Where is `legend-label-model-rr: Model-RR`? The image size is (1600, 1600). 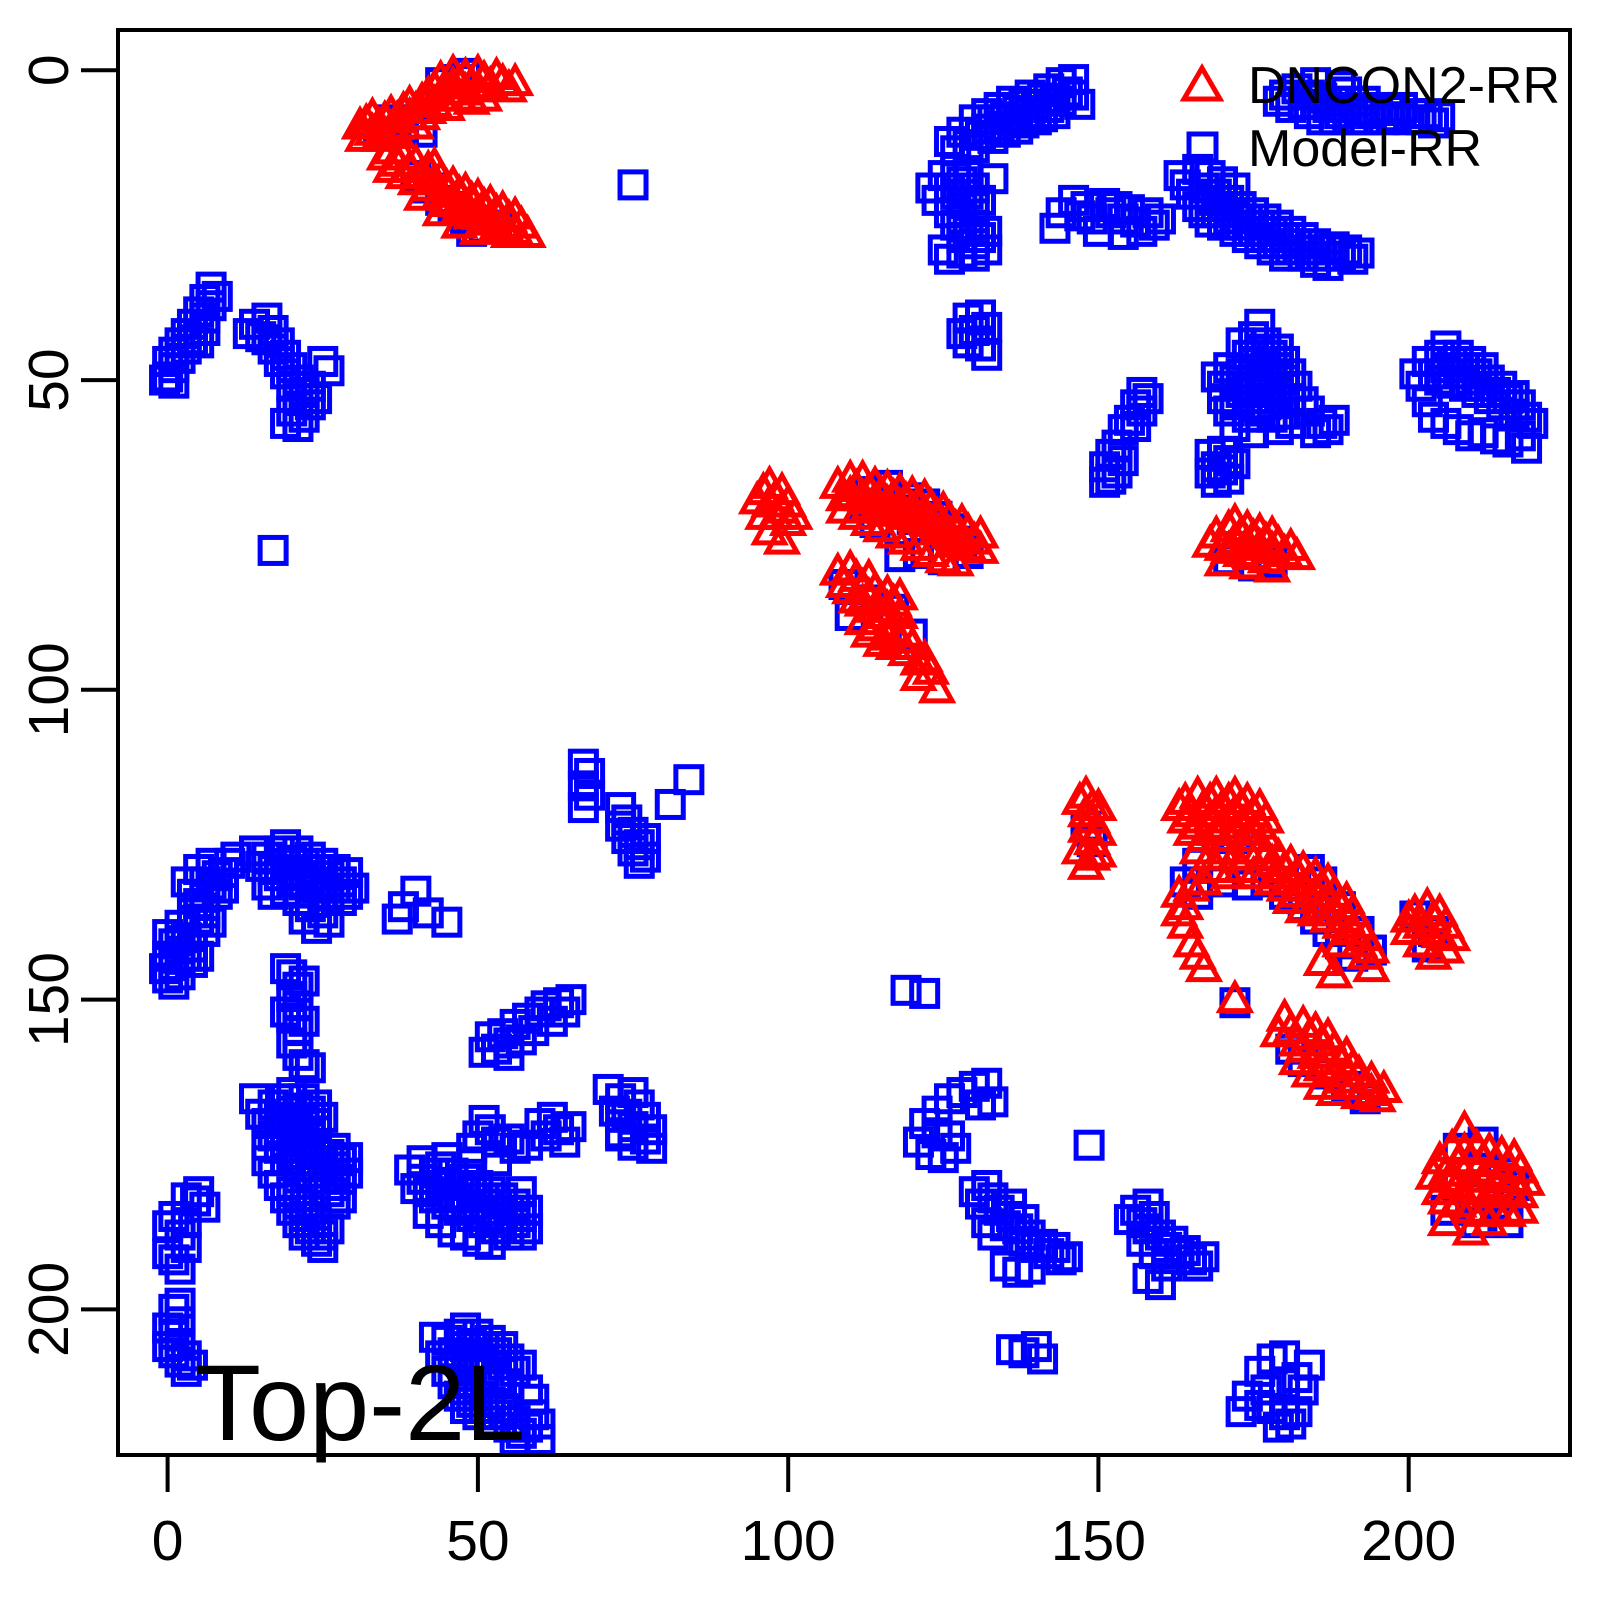 legend-label-model-rr: Model-RR is located at coordinates (1365, 149).